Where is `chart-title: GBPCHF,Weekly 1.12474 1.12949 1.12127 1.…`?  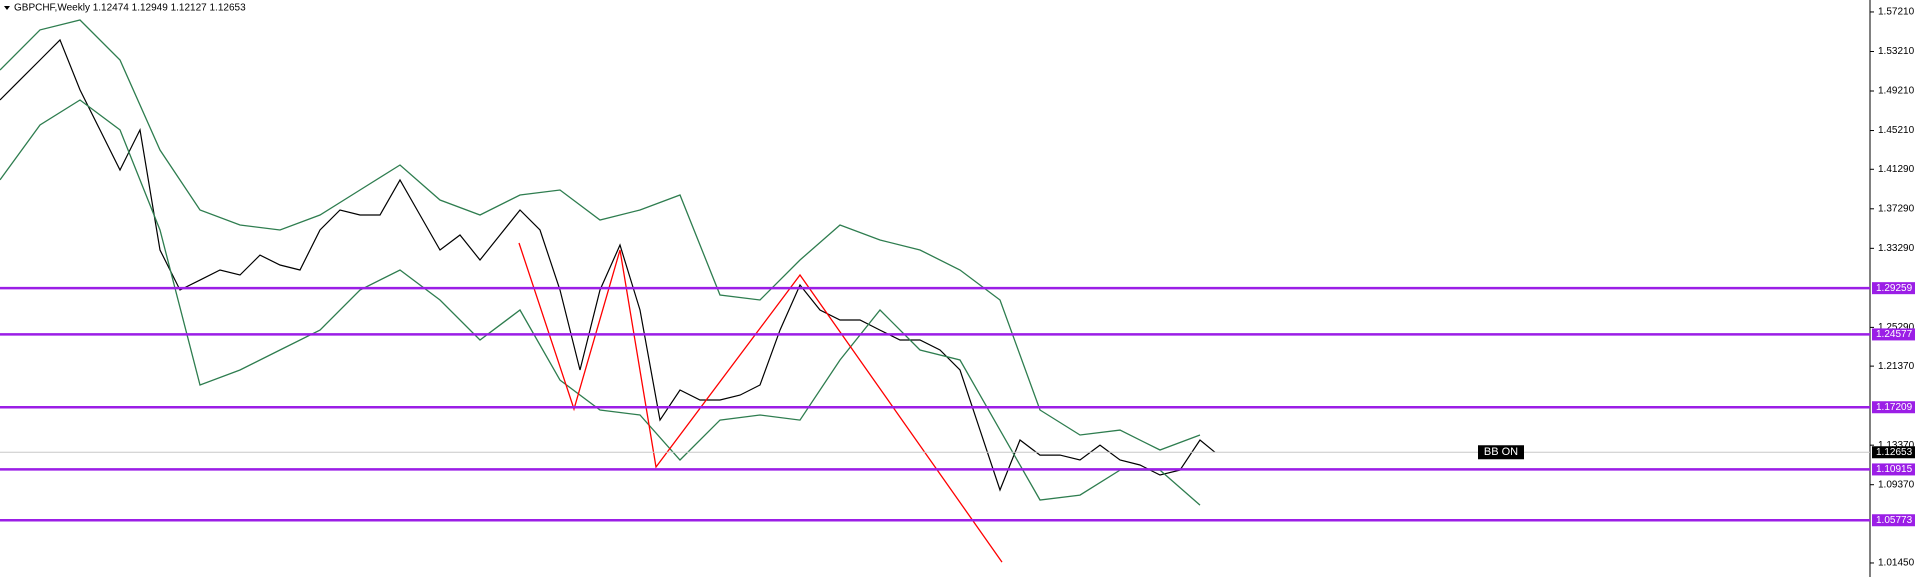
chart-title: GBPCHF,Weekly 1.12474 1.12949 1.12127 1.… is located at coordinates (130, 8).